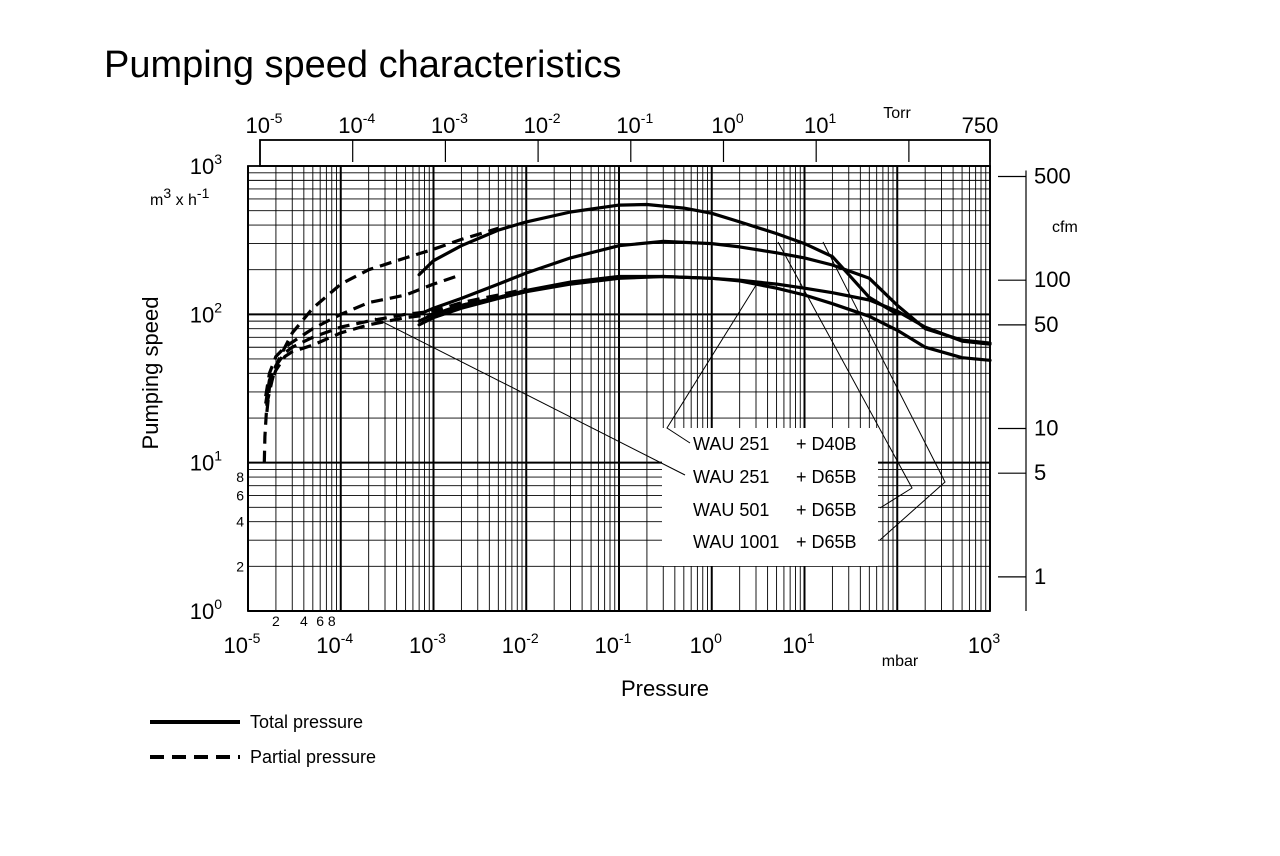 The width and height of the screenshot is (1280, 856). Describe the element at coordinates (150, 373) in the screenshot. I see `y-axis-title: Pumping speed` at that location.